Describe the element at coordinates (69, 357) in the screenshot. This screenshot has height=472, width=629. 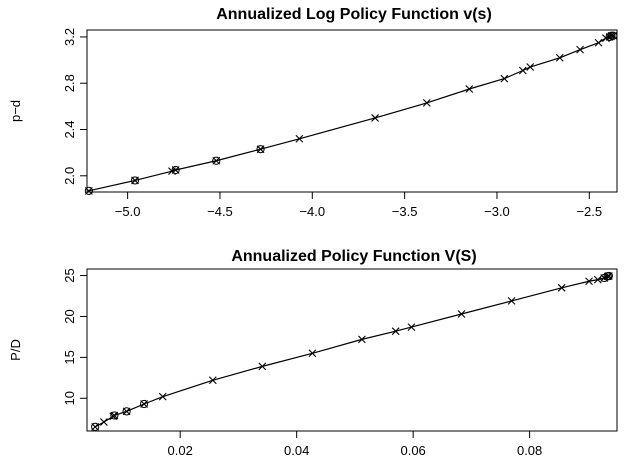
I see `y-tick-label: 15` at that location.